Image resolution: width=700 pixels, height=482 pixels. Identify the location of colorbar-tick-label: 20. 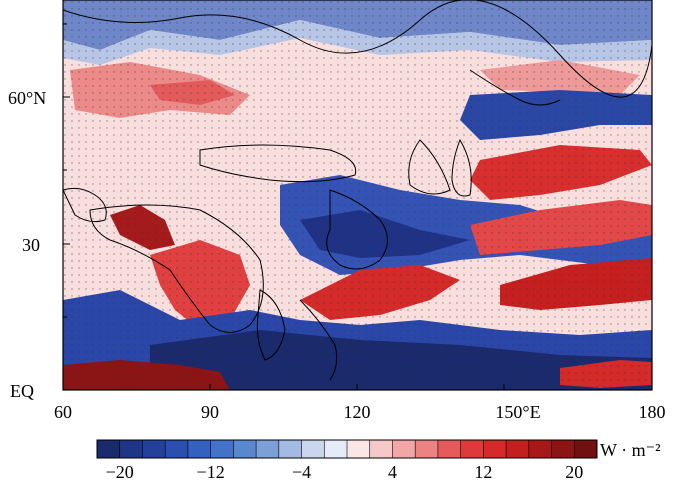
(574, 472).